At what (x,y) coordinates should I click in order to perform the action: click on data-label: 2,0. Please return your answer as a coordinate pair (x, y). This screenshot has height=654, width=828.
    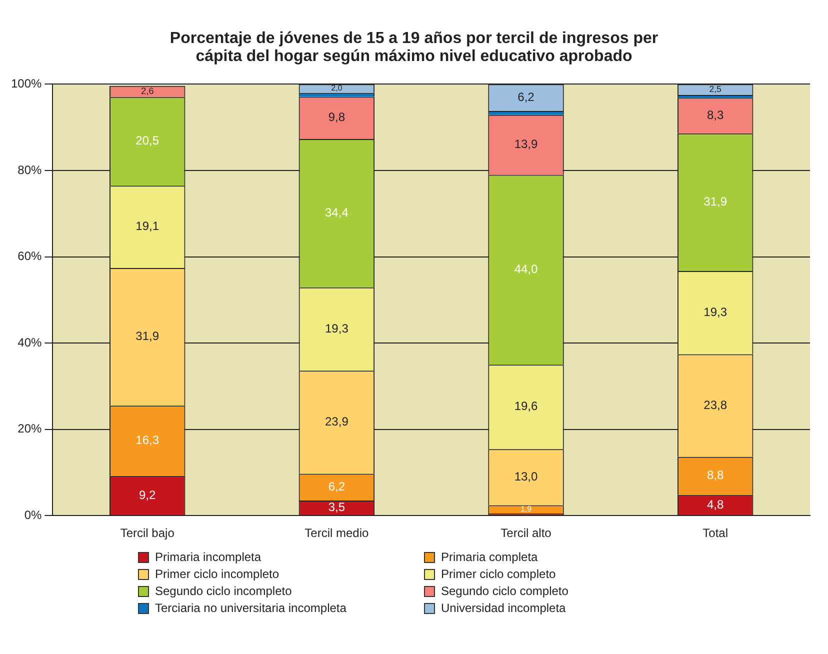
    Looking at the image, I should click on (337, 88).